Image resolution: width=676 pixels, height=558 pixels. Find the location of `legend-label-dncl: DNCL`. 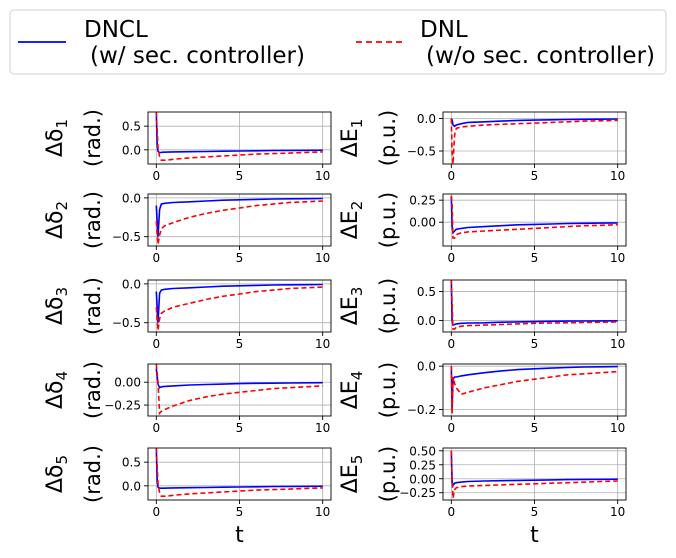

legend-label-dncl: DNCL is located at coordinates (116, 30).